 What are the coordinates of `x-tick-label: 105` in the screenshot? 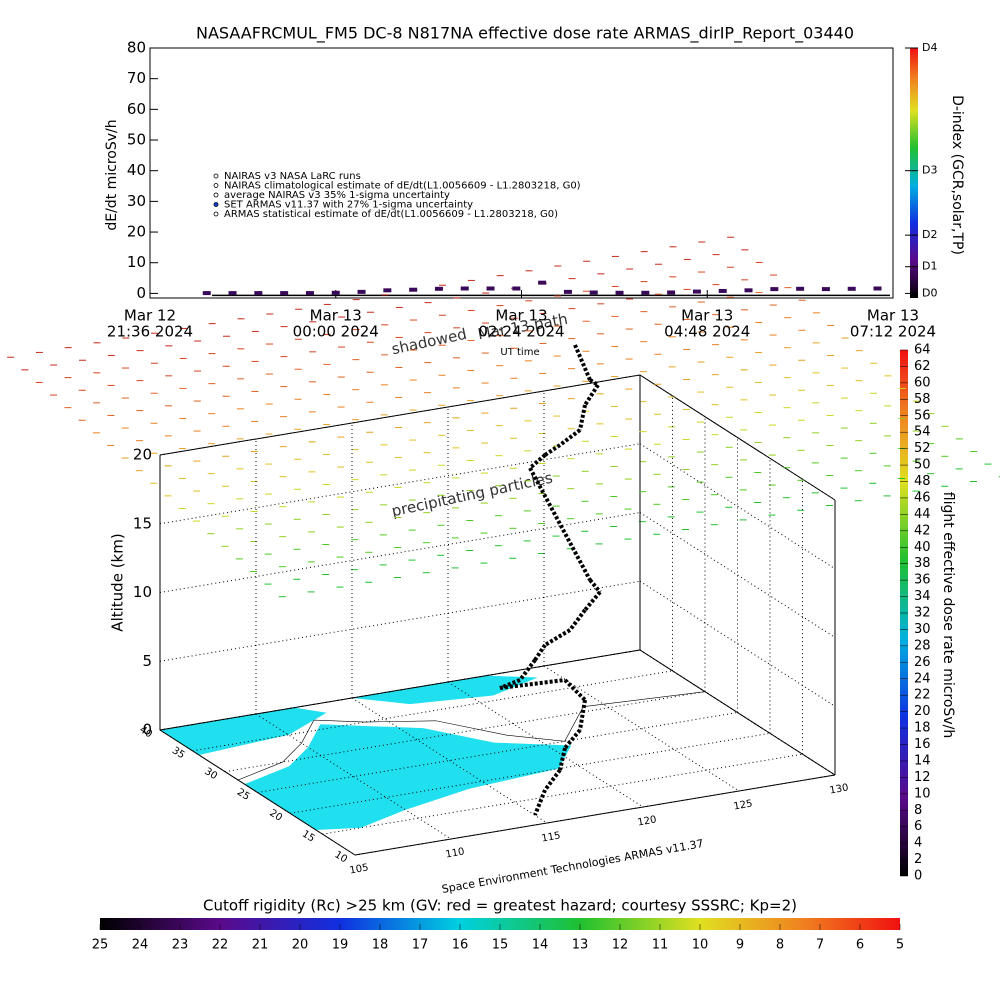 It's located at (359, 869).